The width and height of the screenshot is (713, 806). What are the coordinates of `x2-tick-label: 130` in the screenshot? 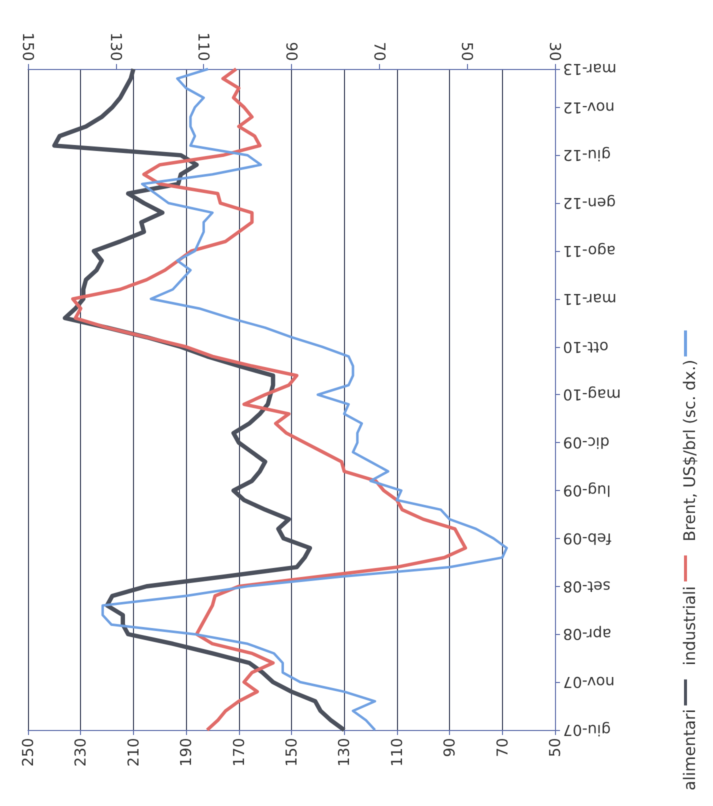 It's located at (115, 46).